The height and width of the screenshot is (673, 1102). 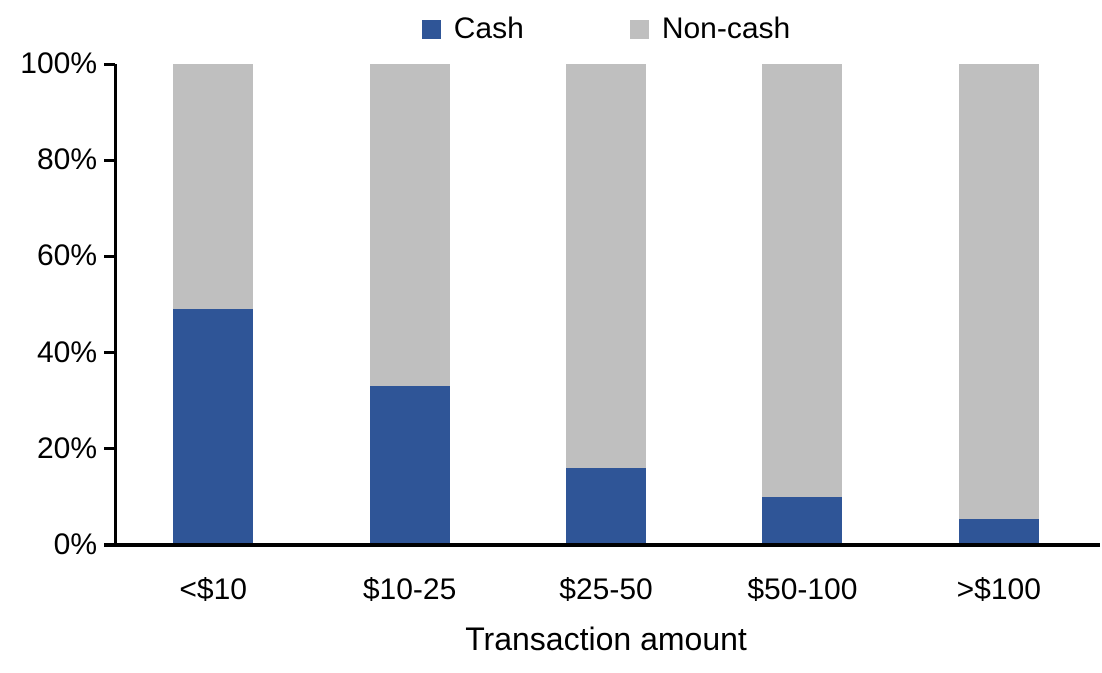 I want to click on y-tick-label: 60%, so click(x=66, y=256).